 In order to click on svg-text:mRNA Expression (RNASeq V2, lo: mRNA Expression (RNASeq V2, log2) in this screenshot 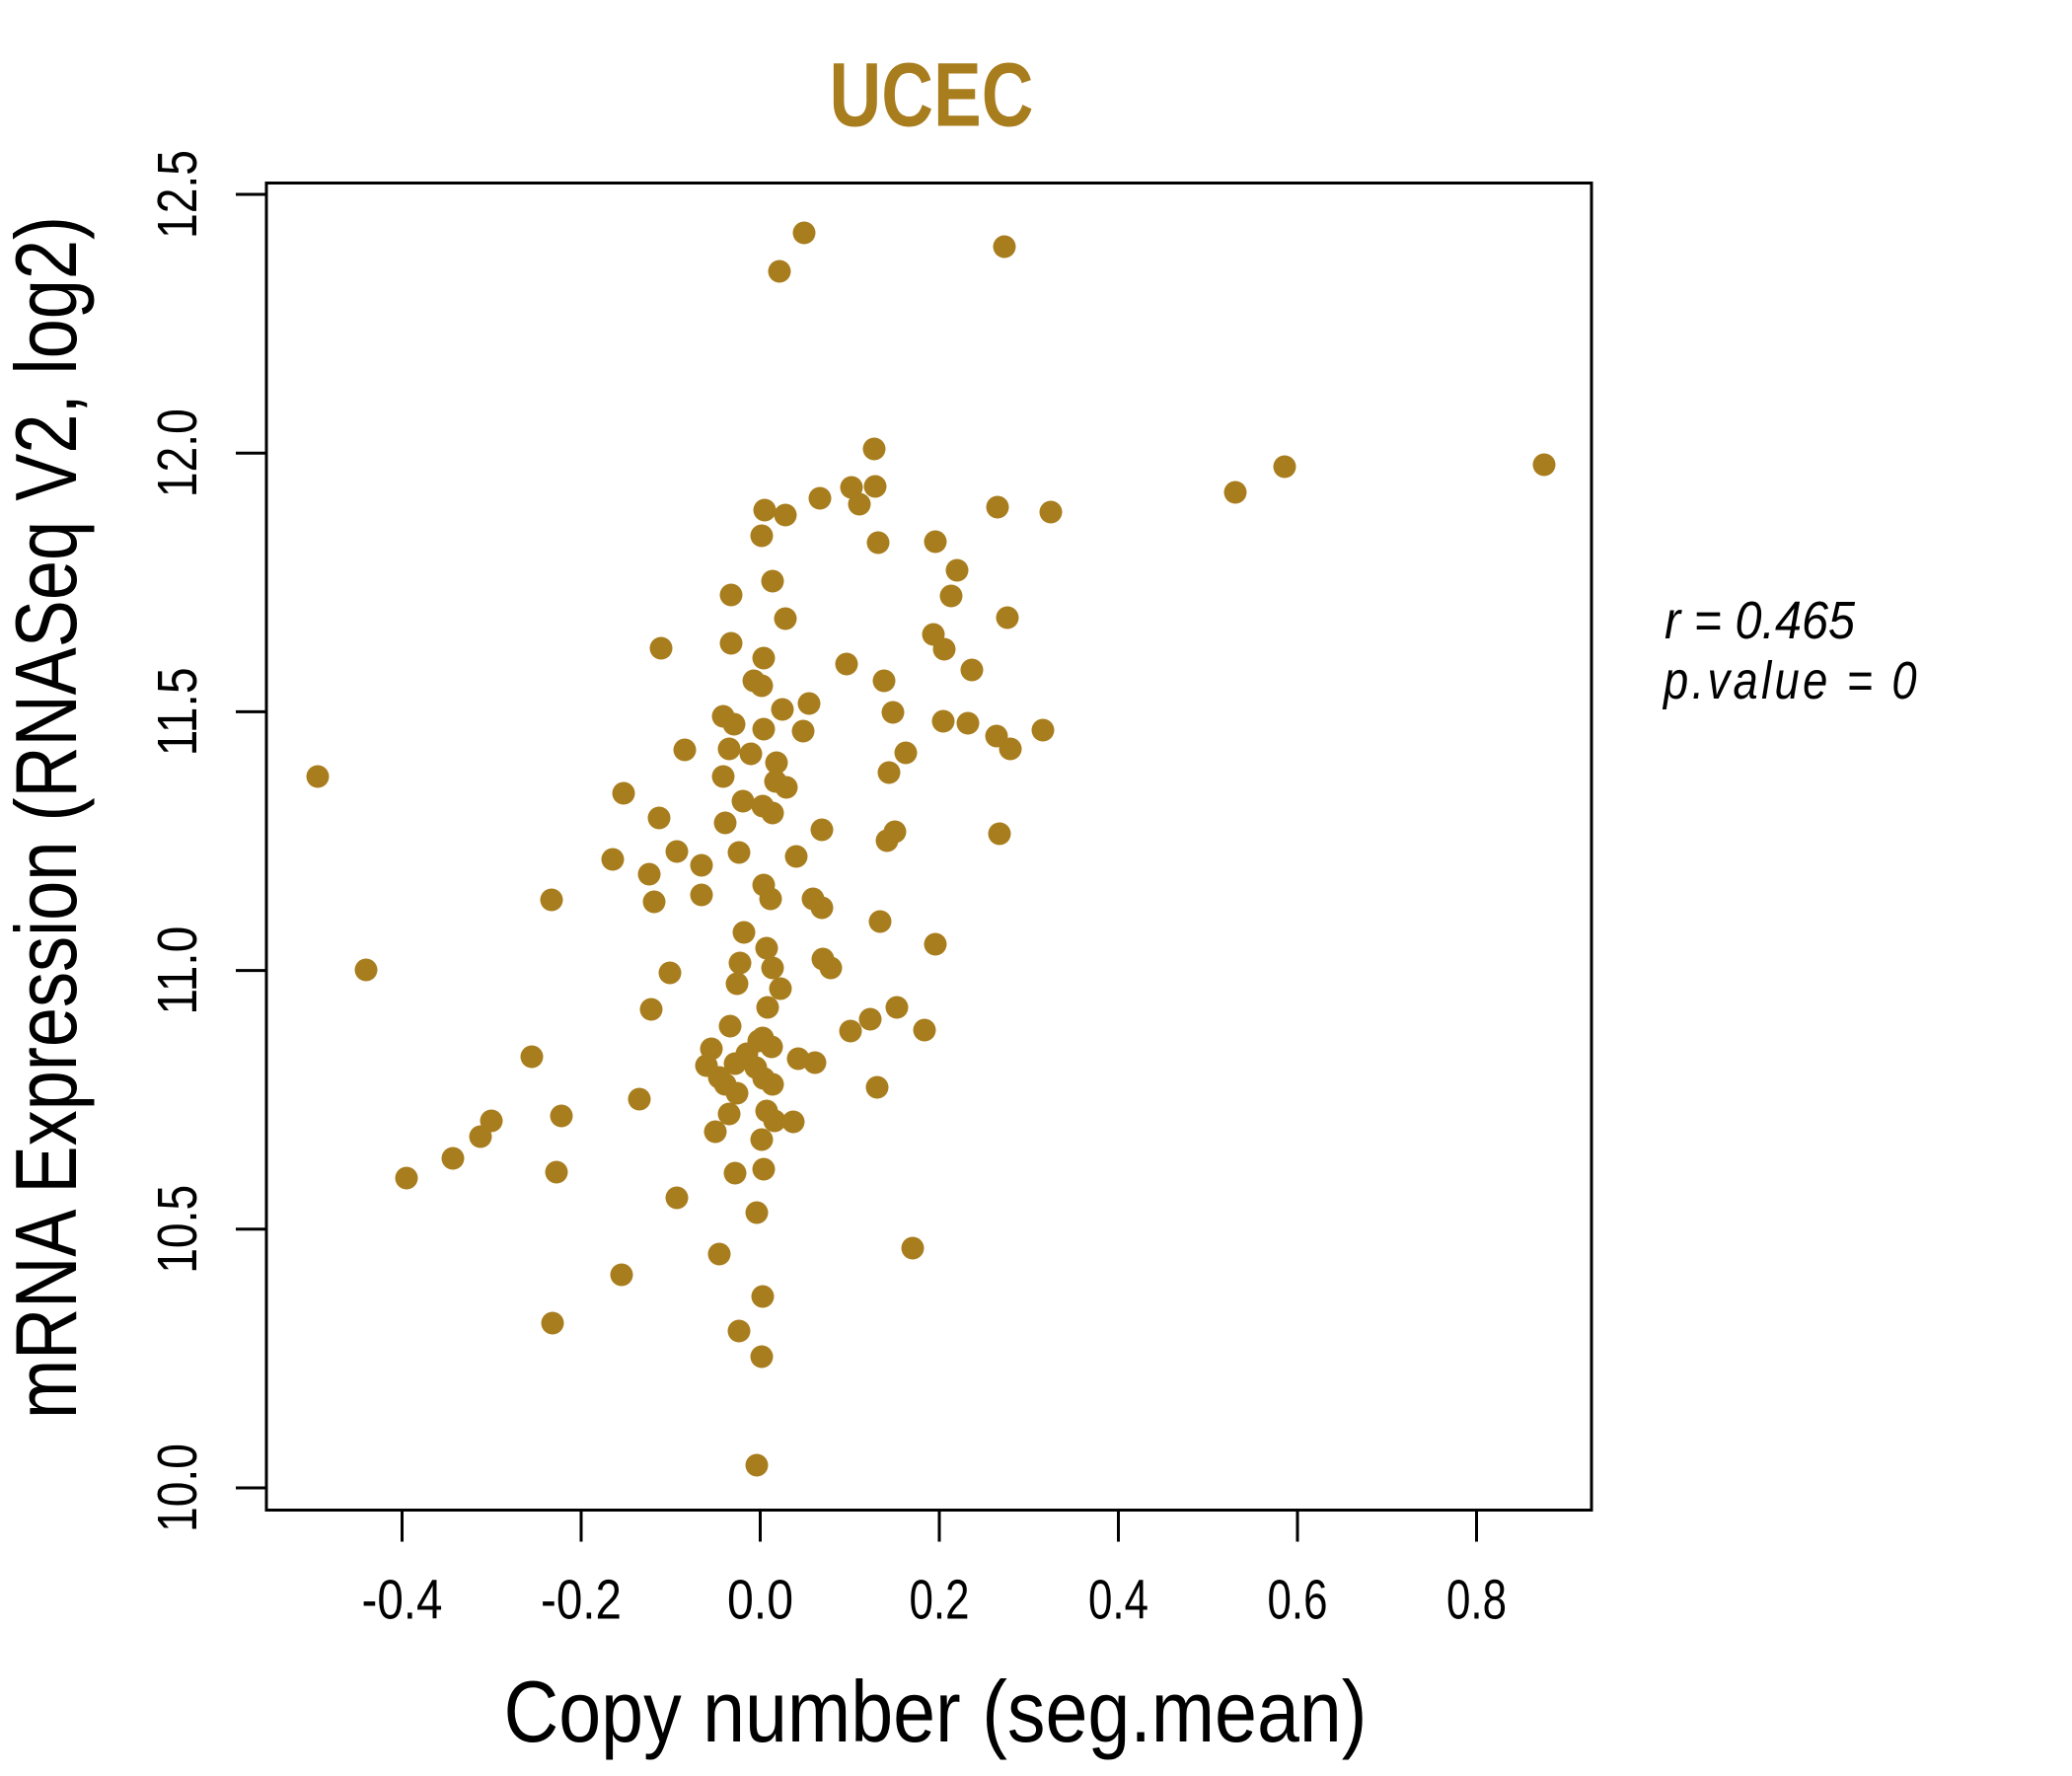, I will do `click(48, 818)`.